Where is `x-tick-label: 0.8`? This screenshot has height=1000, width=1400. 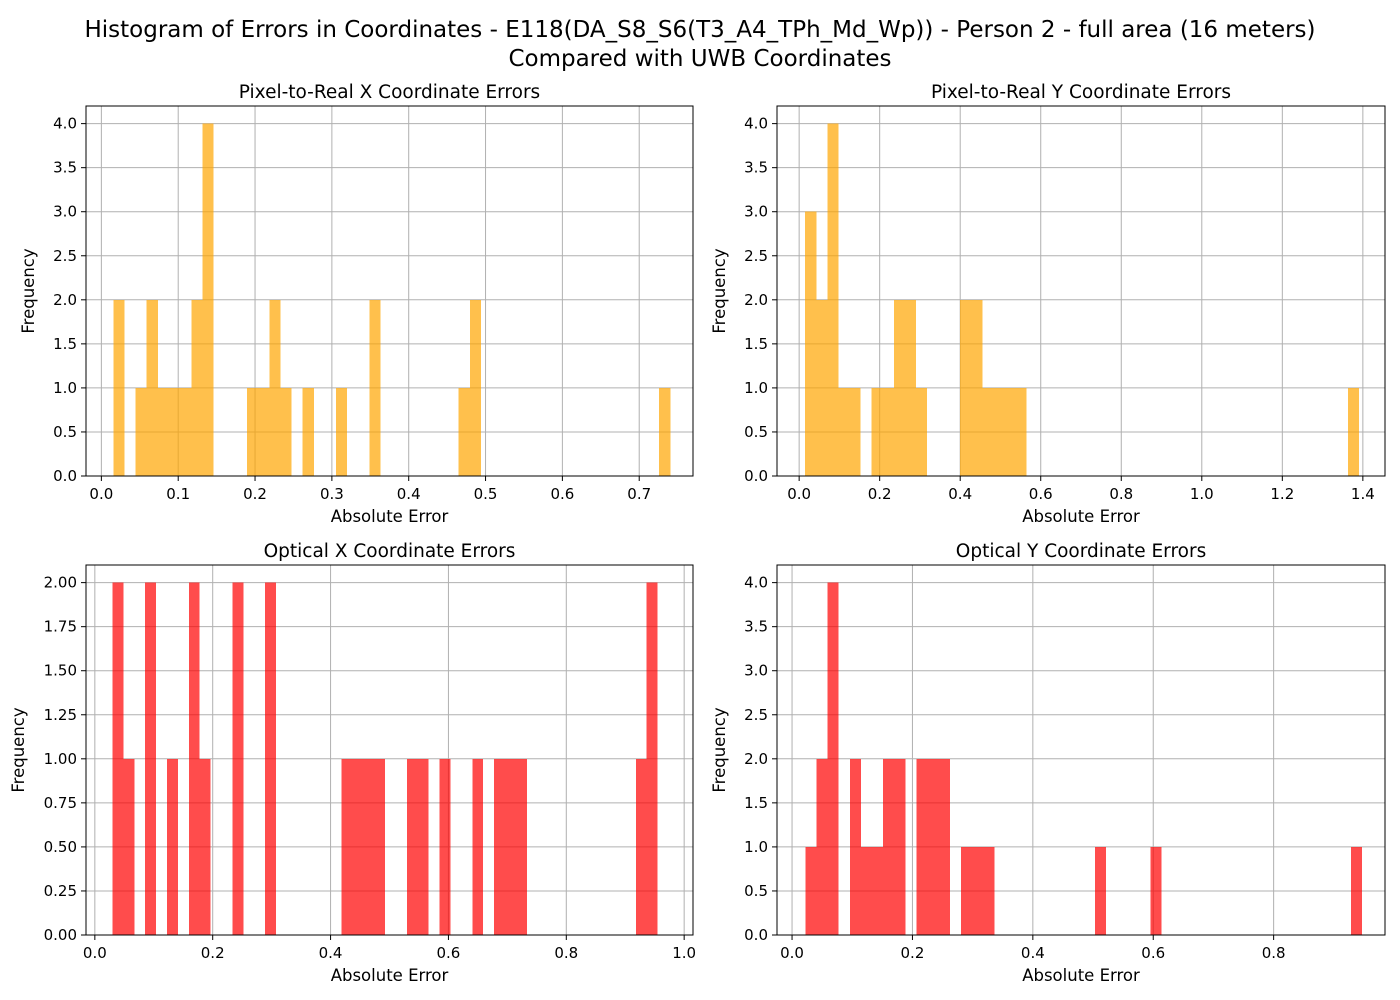
x-tick-label: 0.8 is located at coordinates (1274, 953).